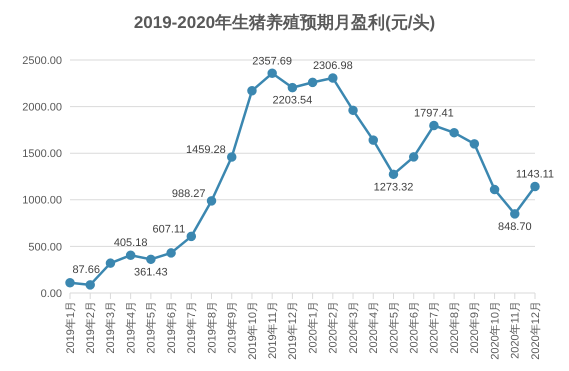 This screenshot has width=569, height=371. Describe the element at coordinates (293, 330) in the screenshot. I see `x-tick-label: 2019年12月` at that location.